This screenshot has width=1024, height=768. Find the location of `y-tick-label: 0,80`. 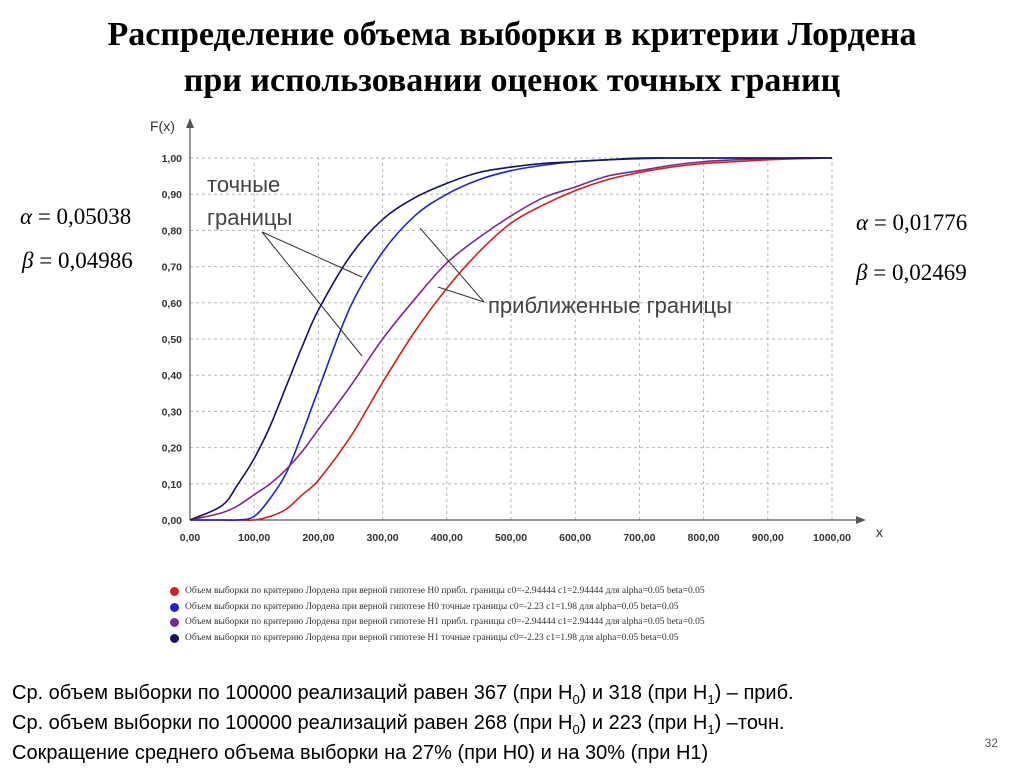

y-tick-label: 0,80 is located at coordinates (172, 231).